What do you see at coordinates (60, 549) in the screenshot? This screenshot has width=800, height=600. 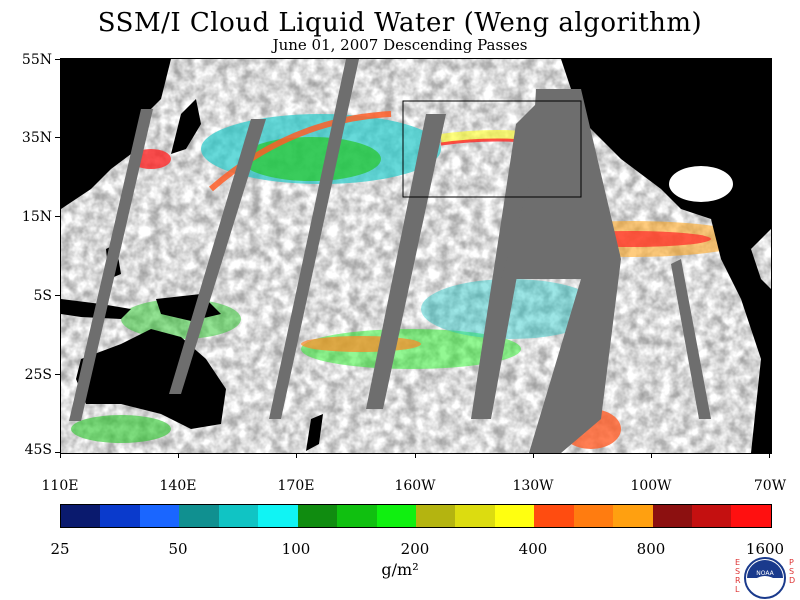 I see `colorbar-label-25: 25` at bounding box center [60, 549].